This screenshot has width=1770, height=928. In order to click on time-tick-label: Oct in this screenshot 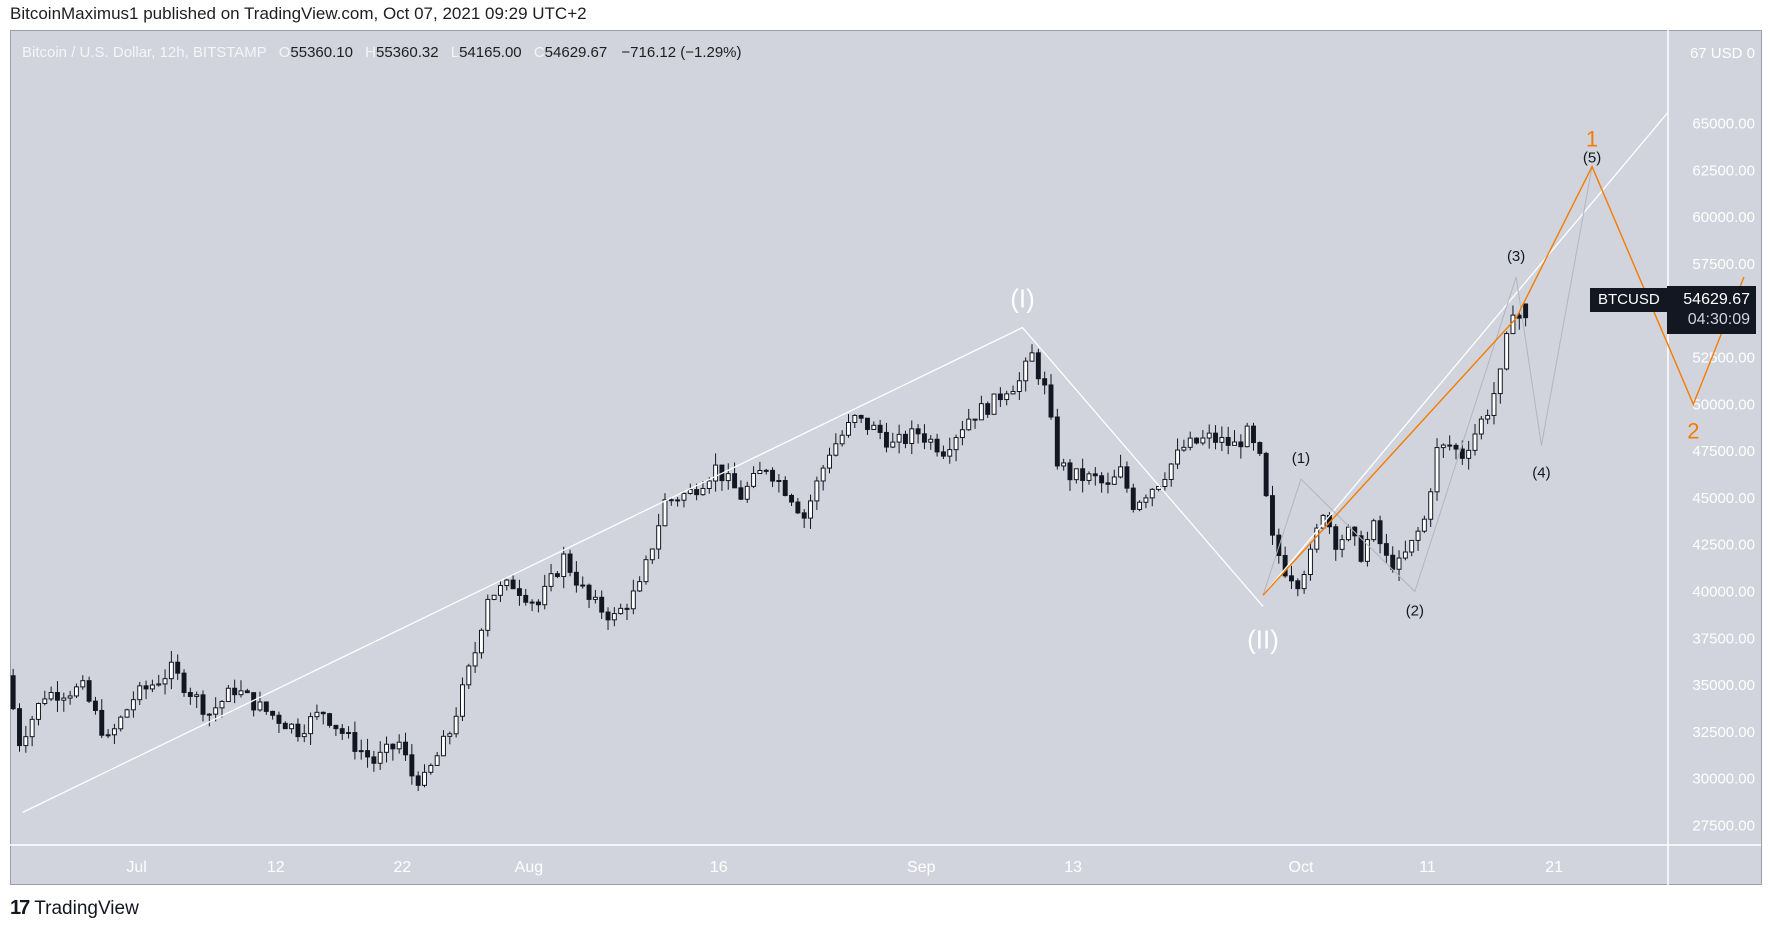, I will do `click(1301, 867)`.